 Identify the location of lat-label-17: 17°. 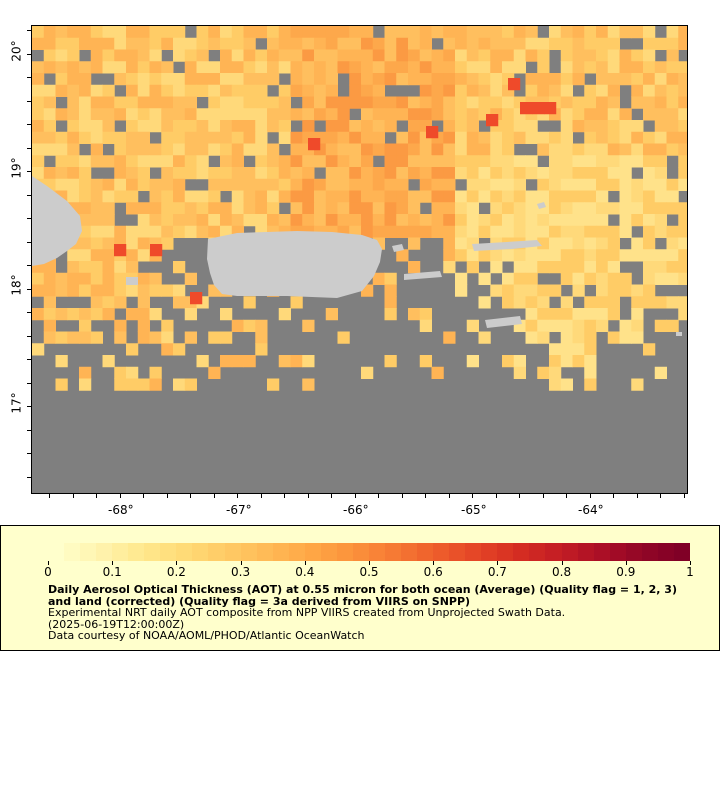
(16, 403).